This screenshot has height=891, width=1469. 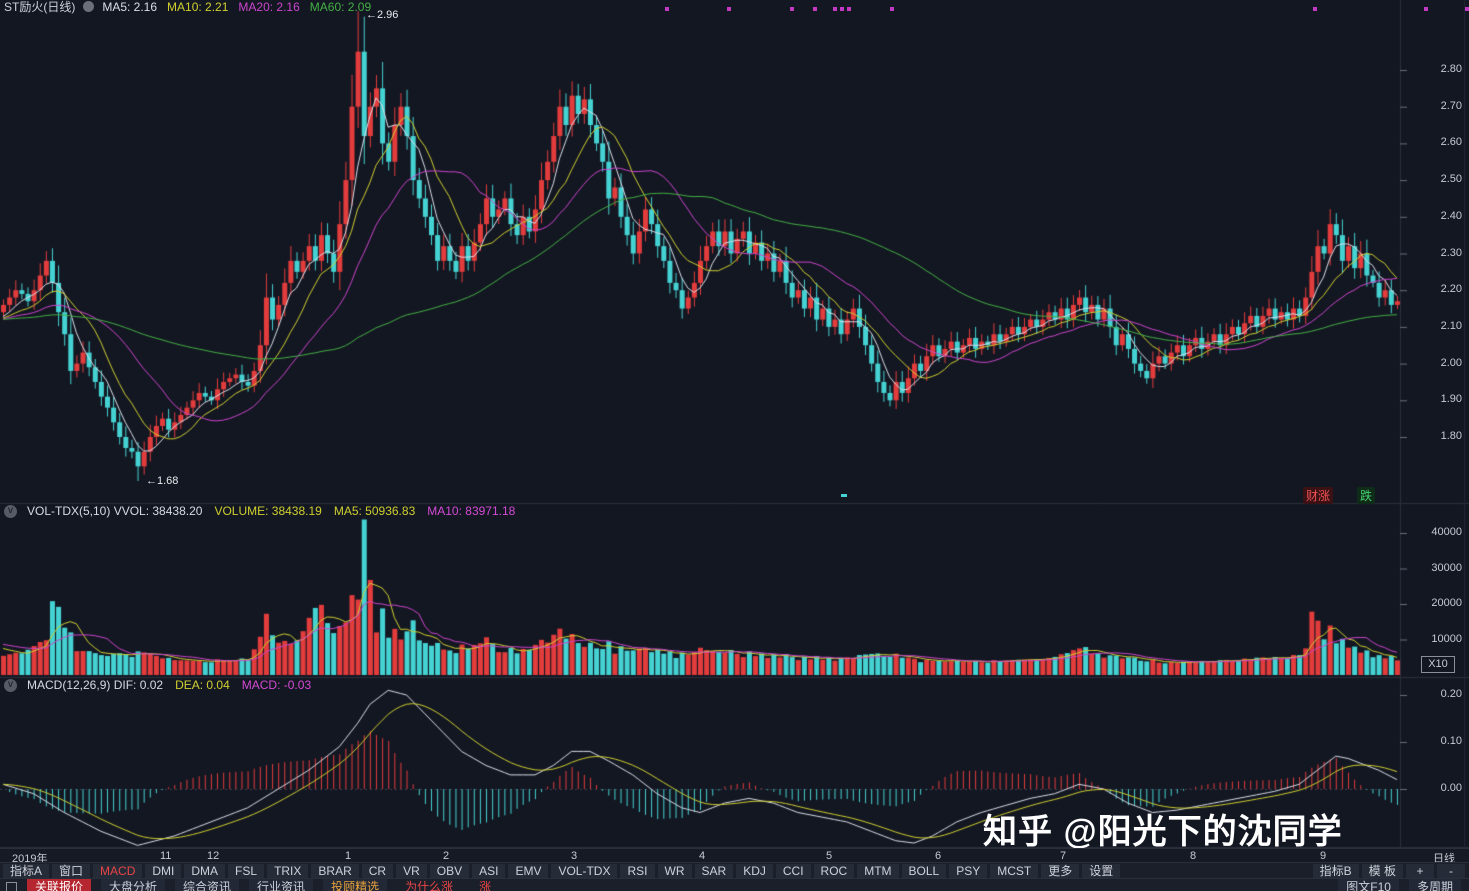 What do you see at coordinates (1451, 871) in the screenshot?
I see `zoom-out-button: -` at bounding box center [1451, 871].